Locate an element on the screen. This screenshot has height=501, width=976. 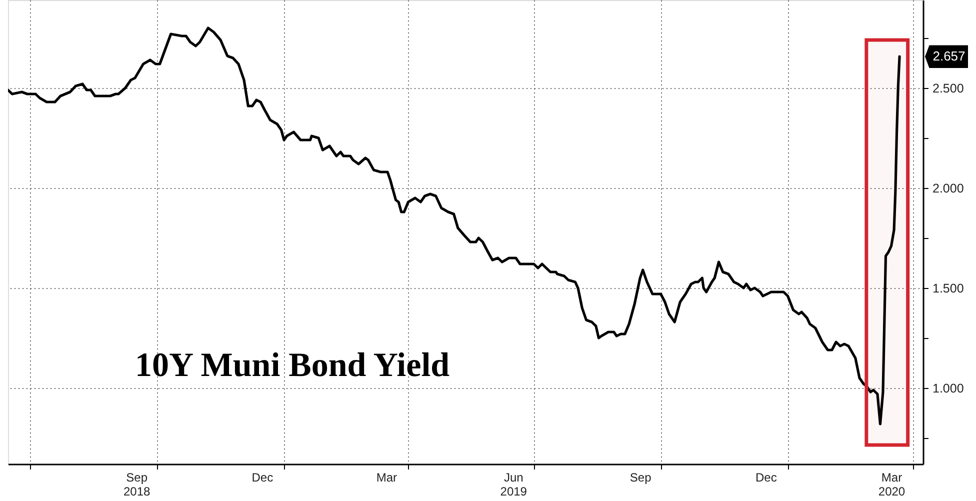
x-tick-label: Jun 2019 is located at coordinates (514, 484).